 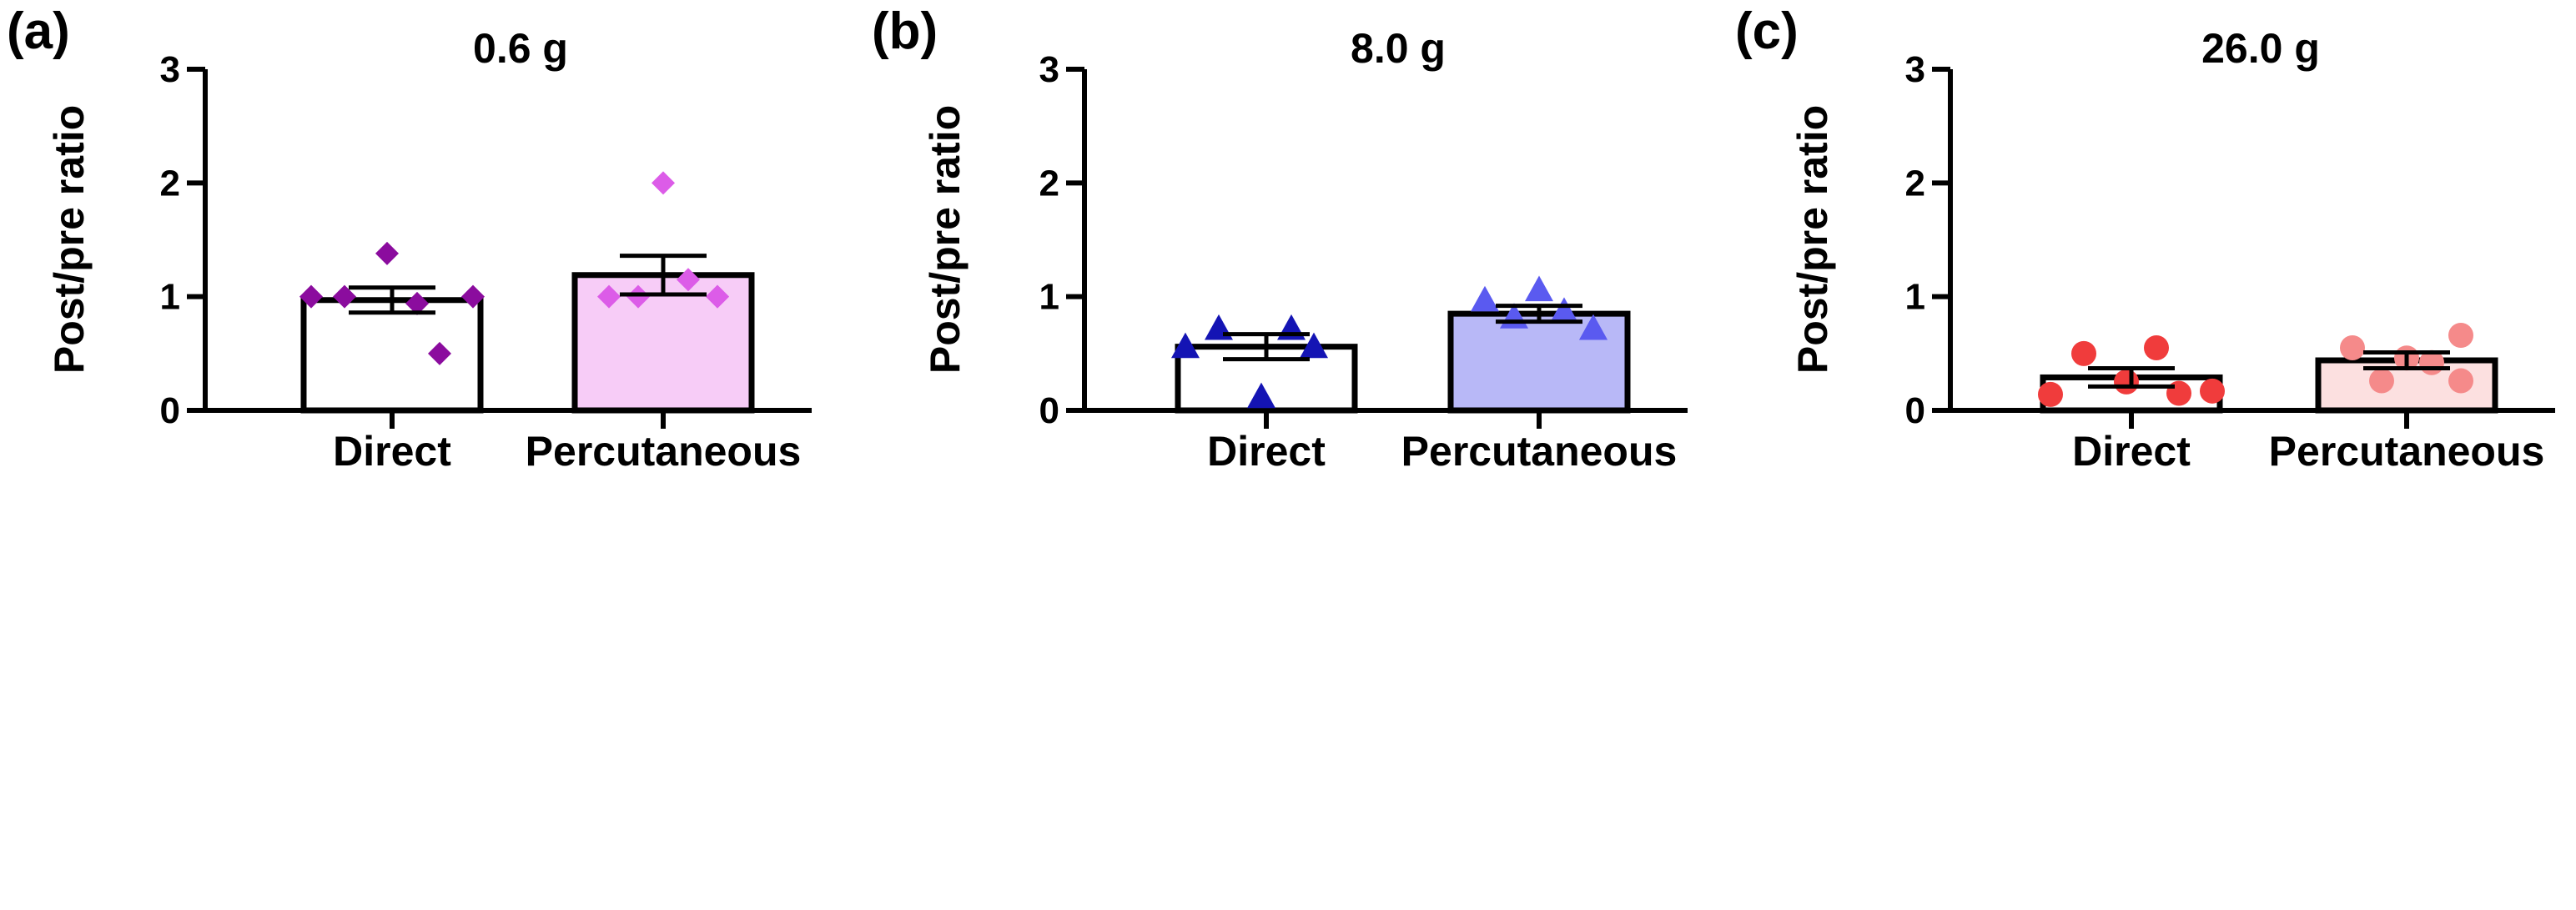 What do you see at coordinates (392, 355) in the screenshot?
I see `bar-direct` at bounding box center [392, 355].